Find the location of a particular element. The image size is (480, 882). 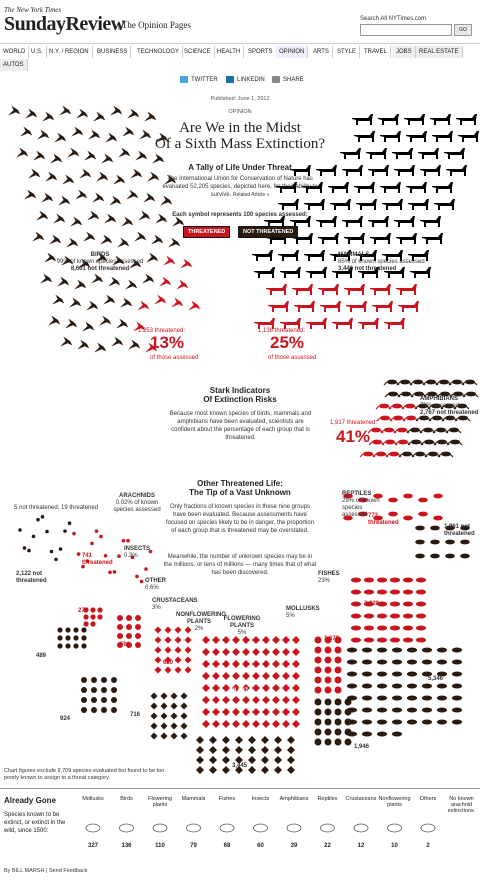

nav-style: STYLE is located at coordinates (347, 52).